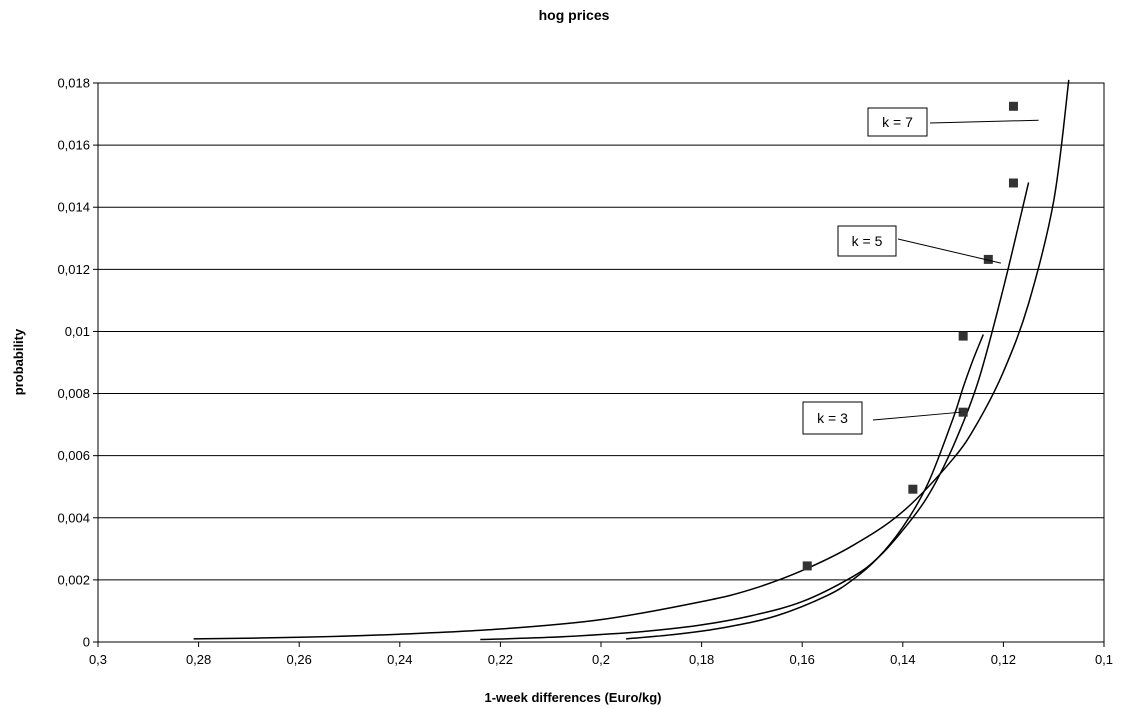  I want to click on y-tick-label: 0,014, so click(73, 207).